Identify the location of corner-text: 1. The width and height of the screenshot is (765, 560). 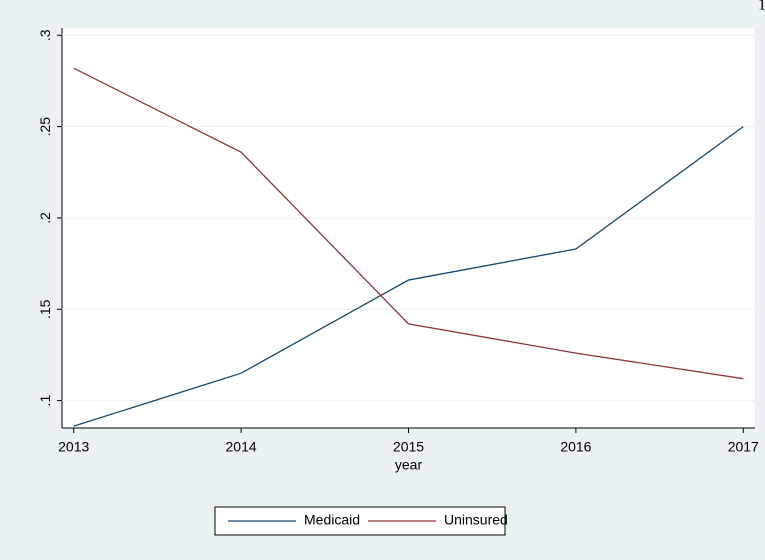
(761, 7).